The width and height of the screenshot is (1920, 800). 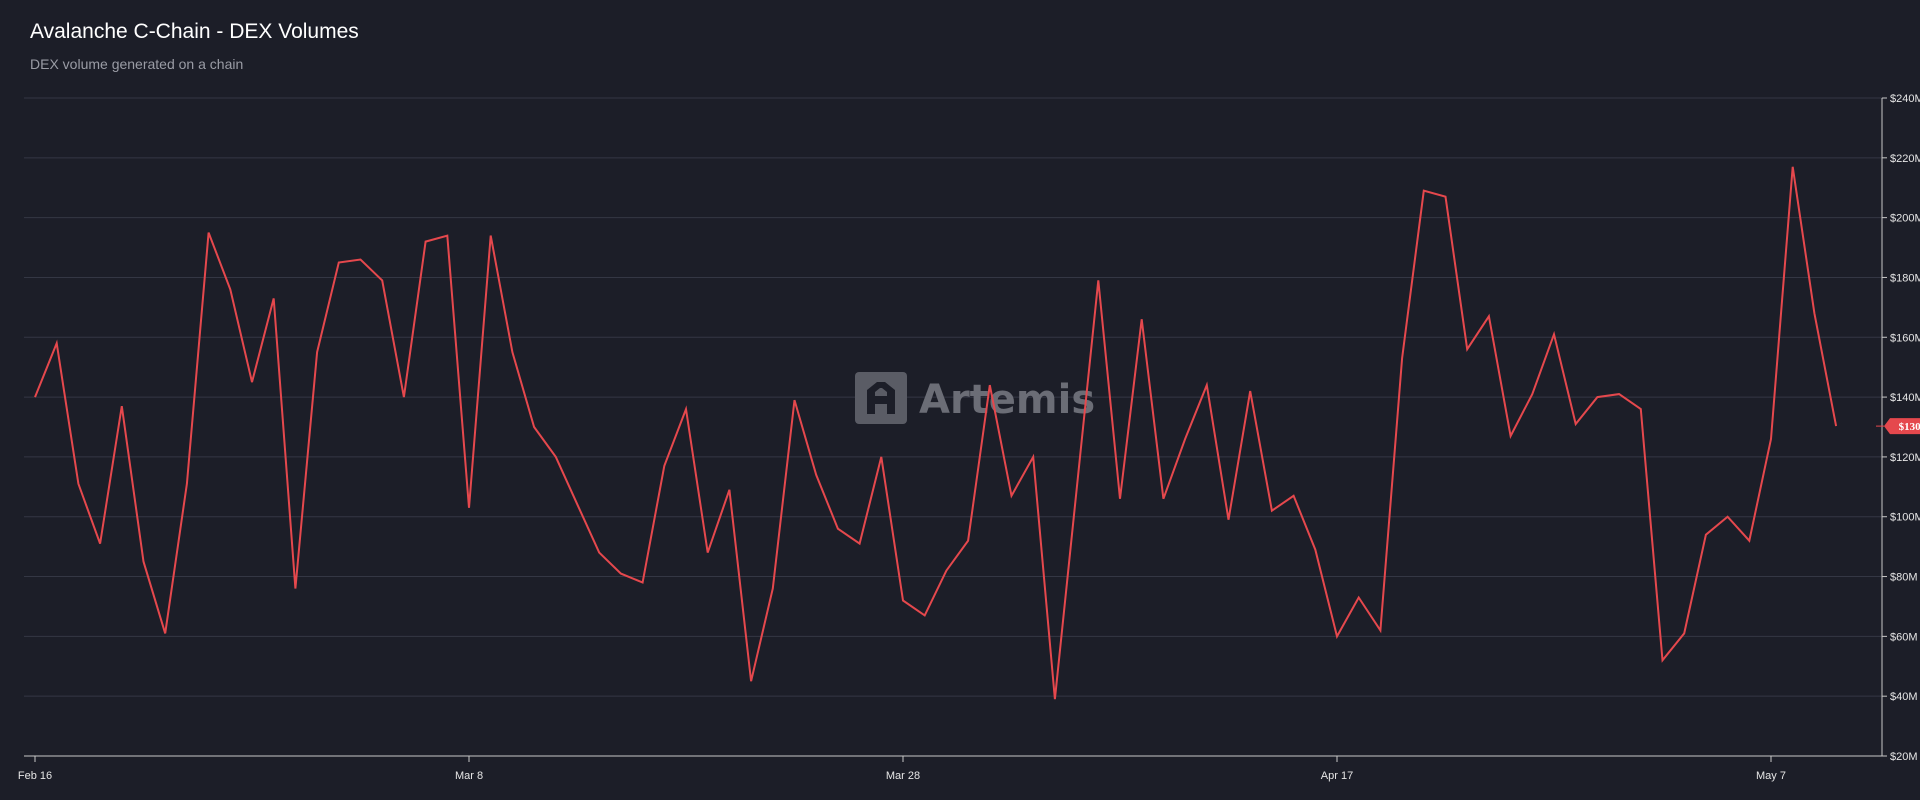 I want to click on x-tick-label: Mar 28, so click(x=903, y=776).